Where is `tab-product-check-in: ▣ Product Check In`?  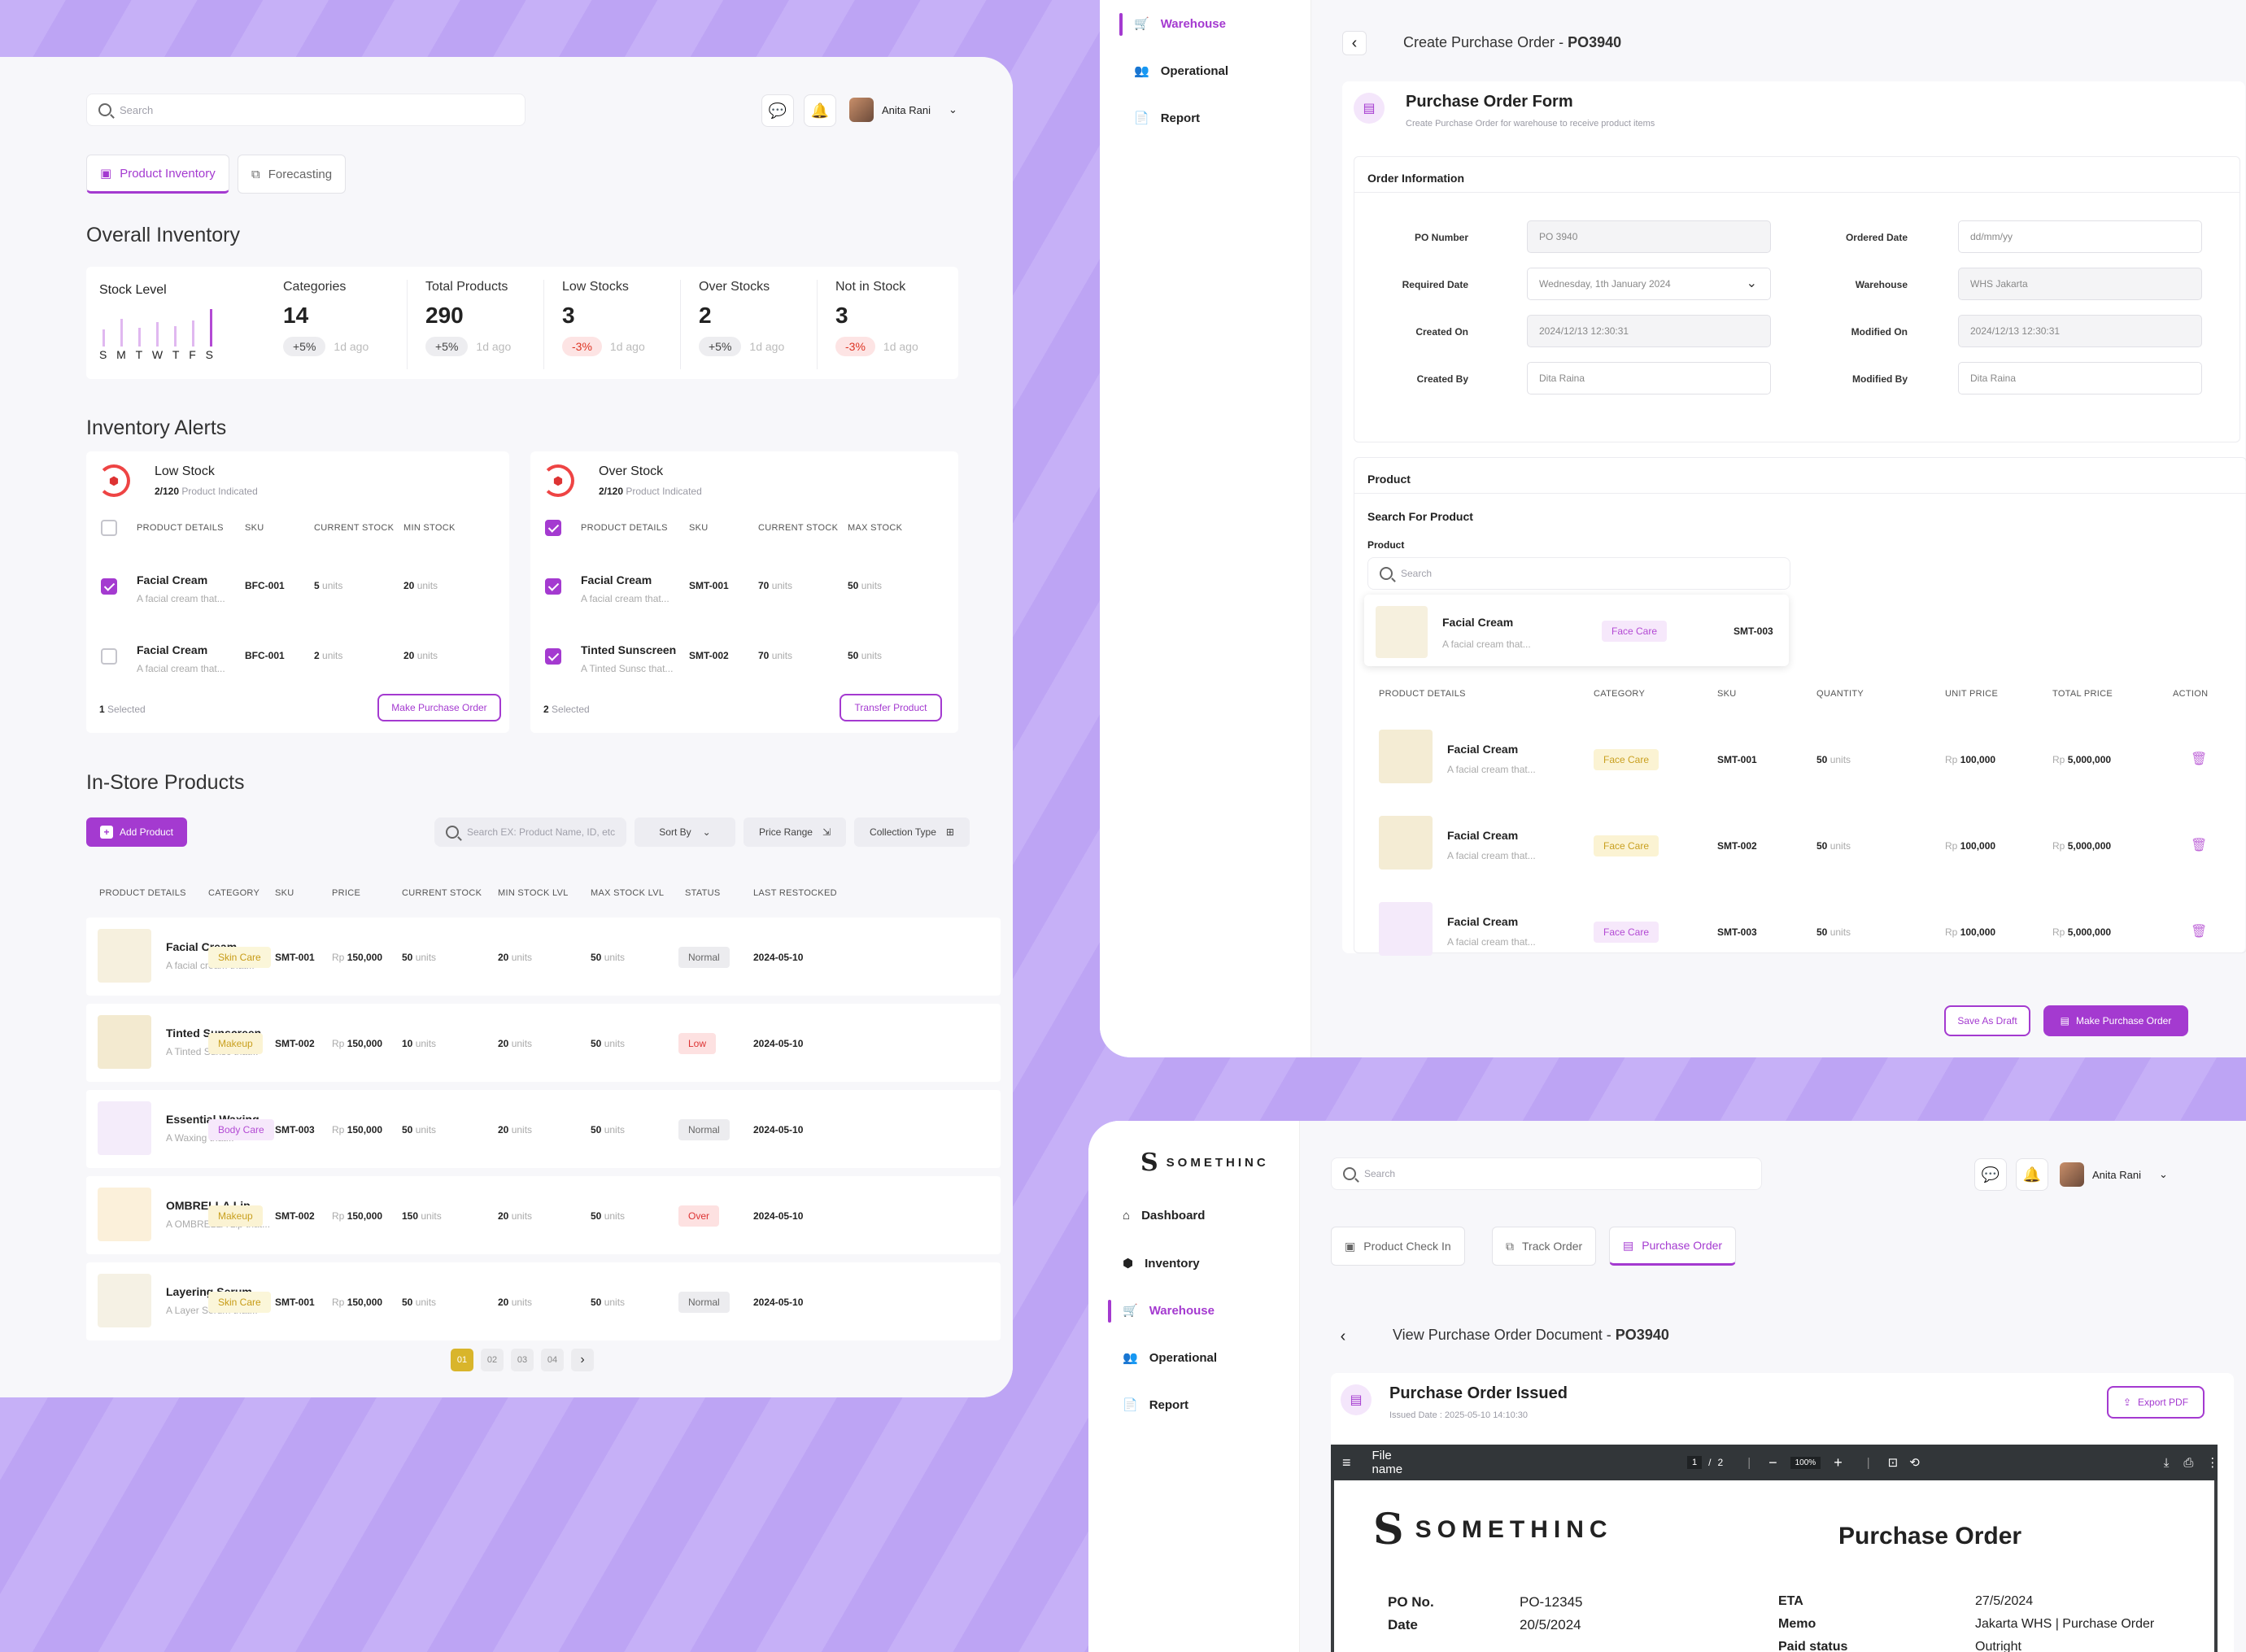 tab-product-check-in: ▣ Product Check In is located at coordinates (1398, 1246).